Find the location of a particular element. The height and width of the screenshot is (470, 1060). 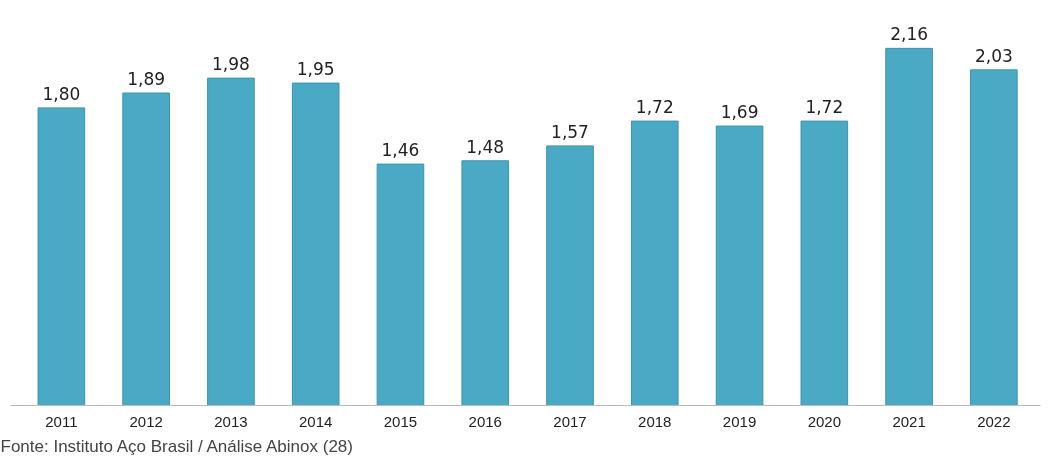

data-label: 2,03 is located at coordinates (993, 55).